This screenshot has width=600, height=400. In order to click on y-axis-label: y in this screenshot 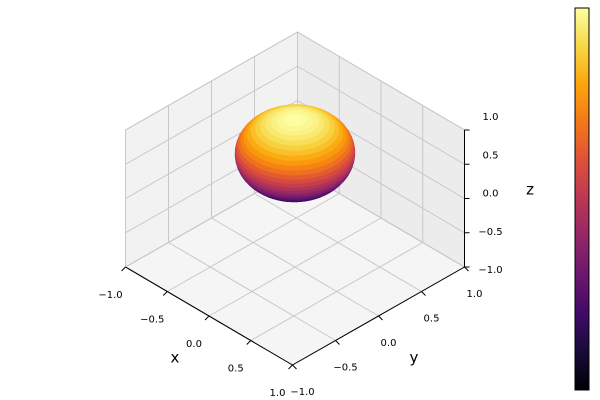, I will do `click(414, 358)`.